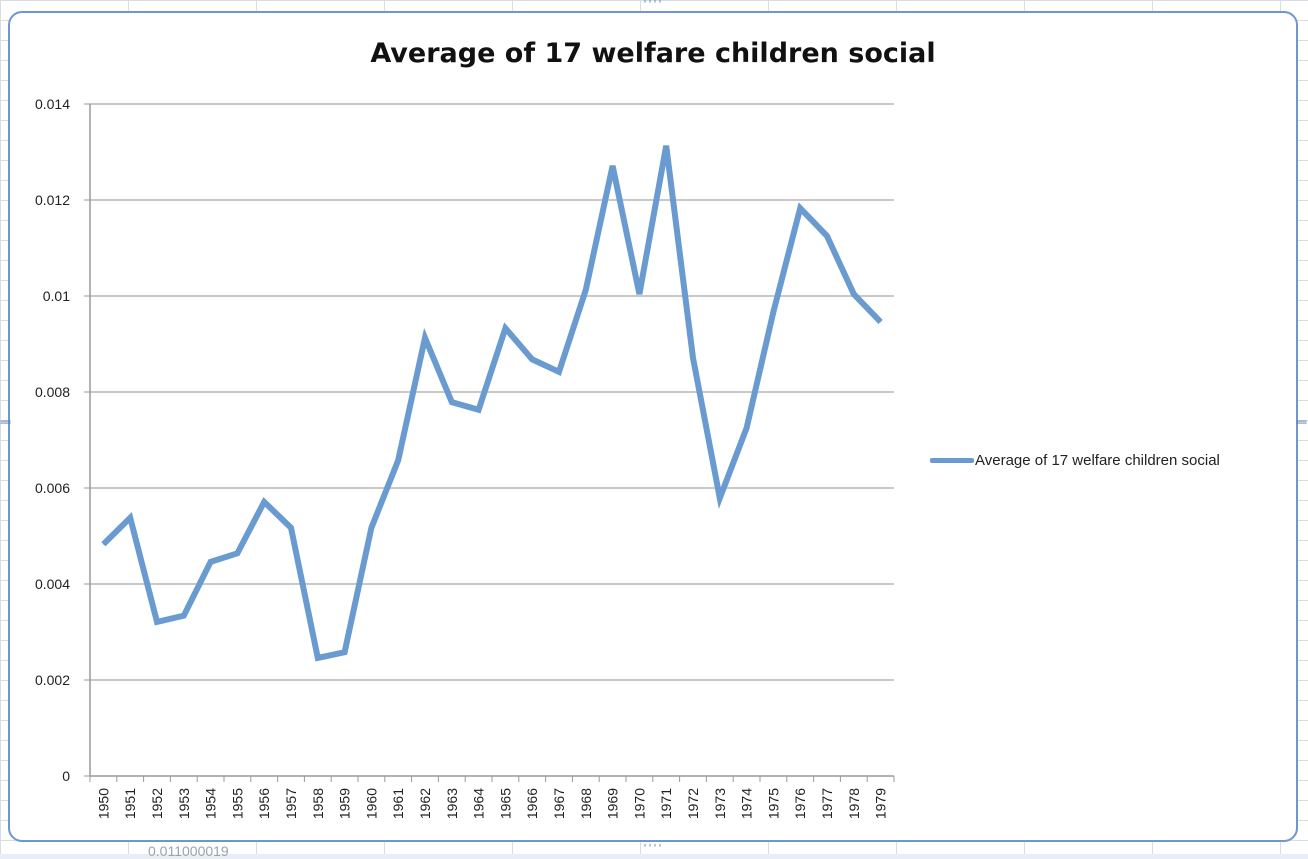  Describe the element at coordinates (1097, 460) in the screenshot. I see `legend-label: Average of 17 welfare children social` at that location.